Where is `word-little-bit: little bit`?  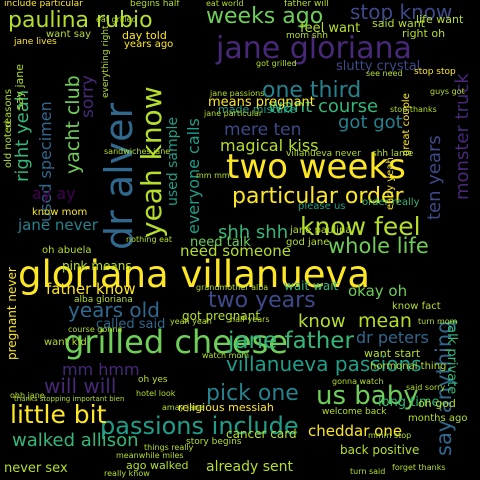 word-little-bit: little bit is located at coordinates (58, 414).